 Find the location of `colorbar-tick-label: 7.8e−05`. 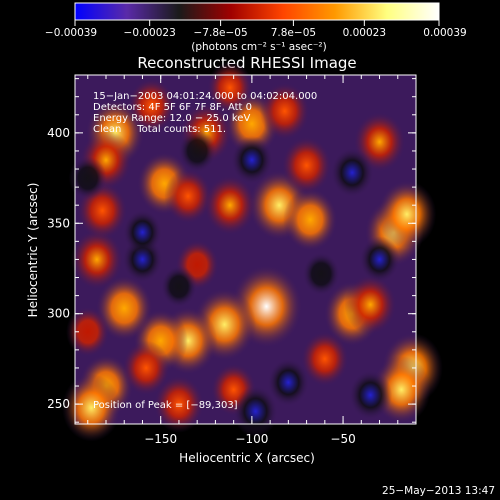

colorbar-tick-label: 7.8e−05 is located at coordinates (293, 33).